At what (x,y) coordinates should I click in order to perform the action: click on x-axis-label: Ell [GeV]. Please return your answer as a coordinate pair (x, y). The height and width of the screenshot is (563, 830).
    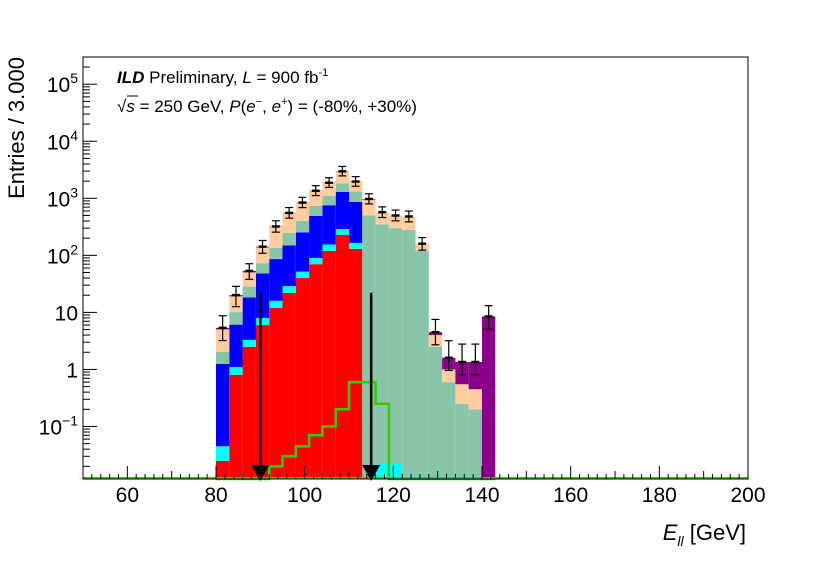
    Looking at the image, I should click on (704, 534).